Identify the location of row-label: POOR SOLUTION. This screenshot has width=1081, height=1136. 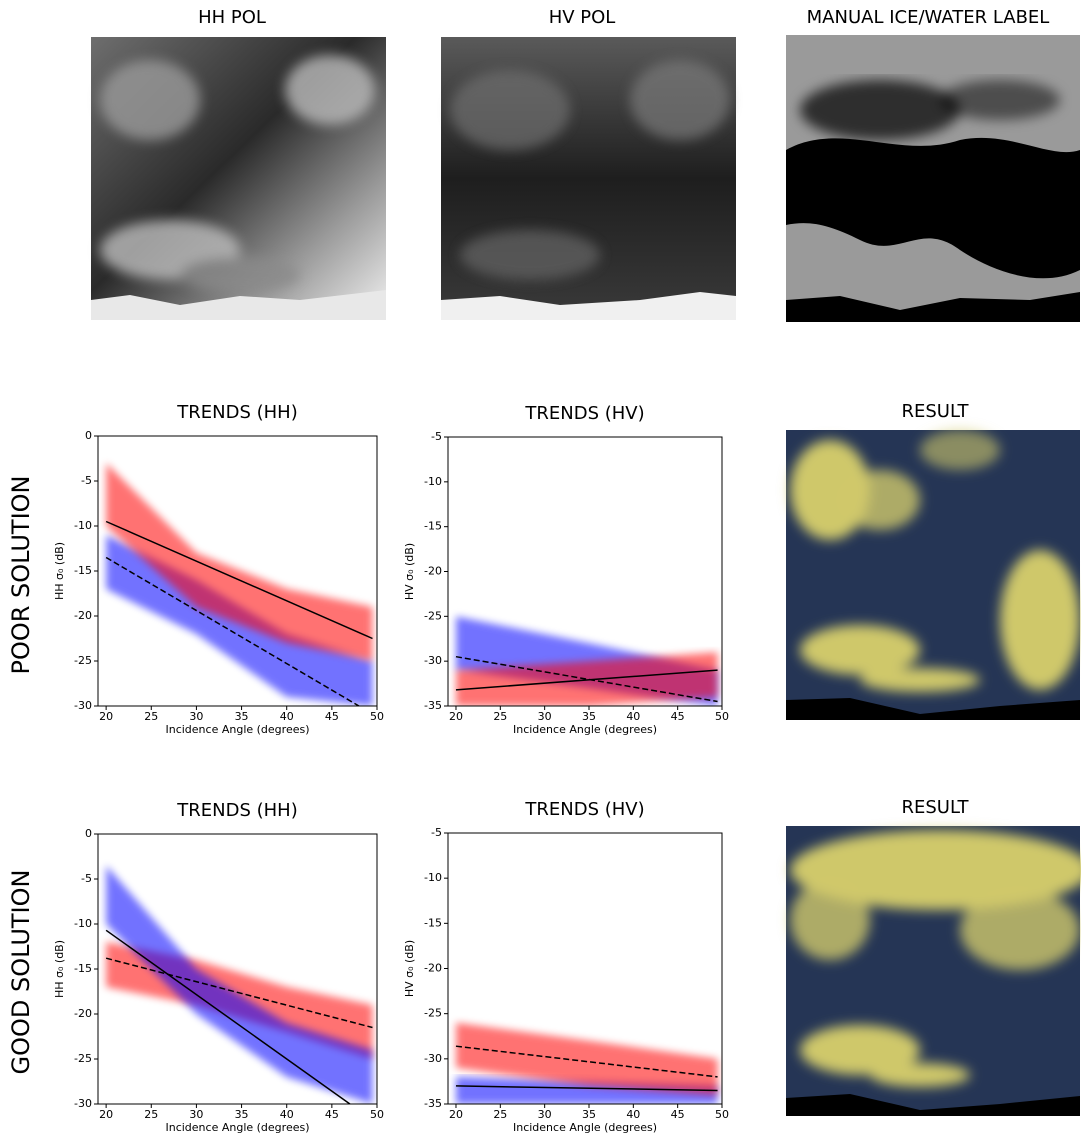
(21, 574).